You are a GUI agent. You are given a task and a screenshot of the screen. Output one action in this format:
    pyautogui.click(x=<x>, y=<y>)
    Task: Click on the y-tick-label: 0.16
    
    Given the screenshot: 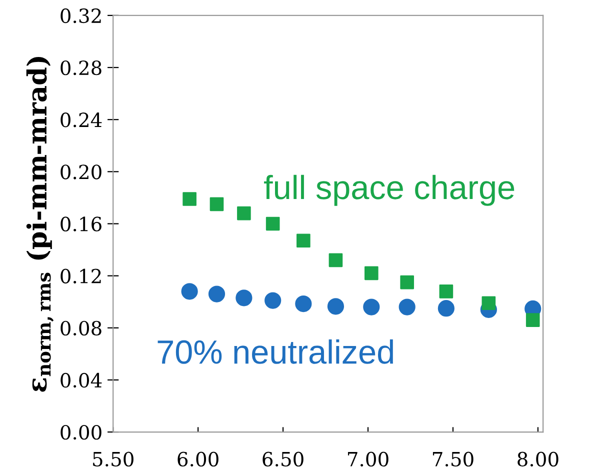 What is the action you would take?
    pyautogui.click(x=81, y=224)
    